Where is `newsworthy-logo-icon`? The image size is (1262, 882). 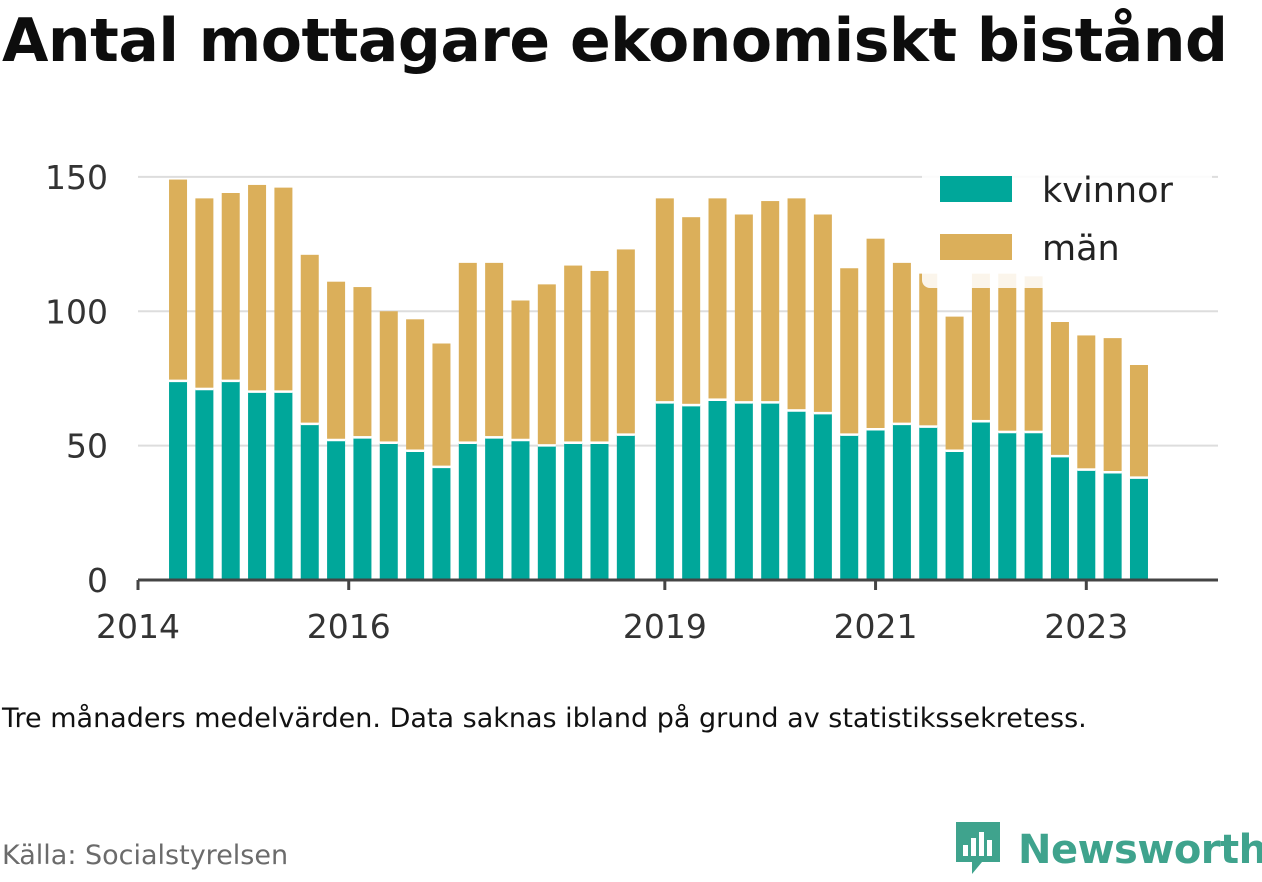 newsworthy-logo-icon is located at coordinates (978, 850).